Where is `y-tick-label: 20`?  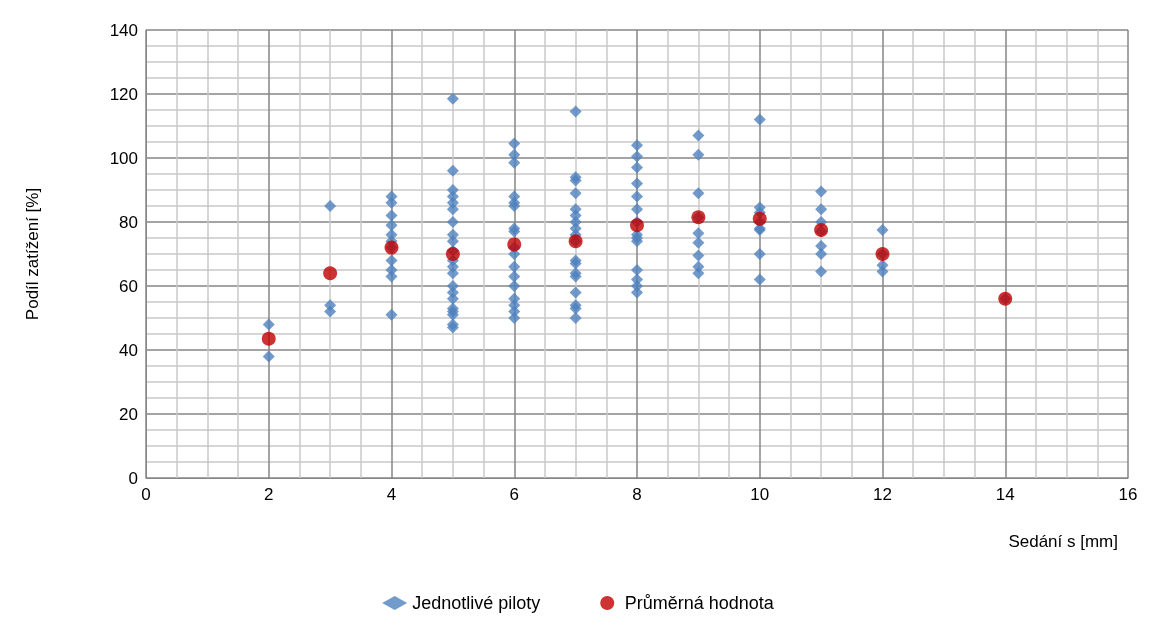
y-tick-label: 20 is located at coordinates (128, 414).